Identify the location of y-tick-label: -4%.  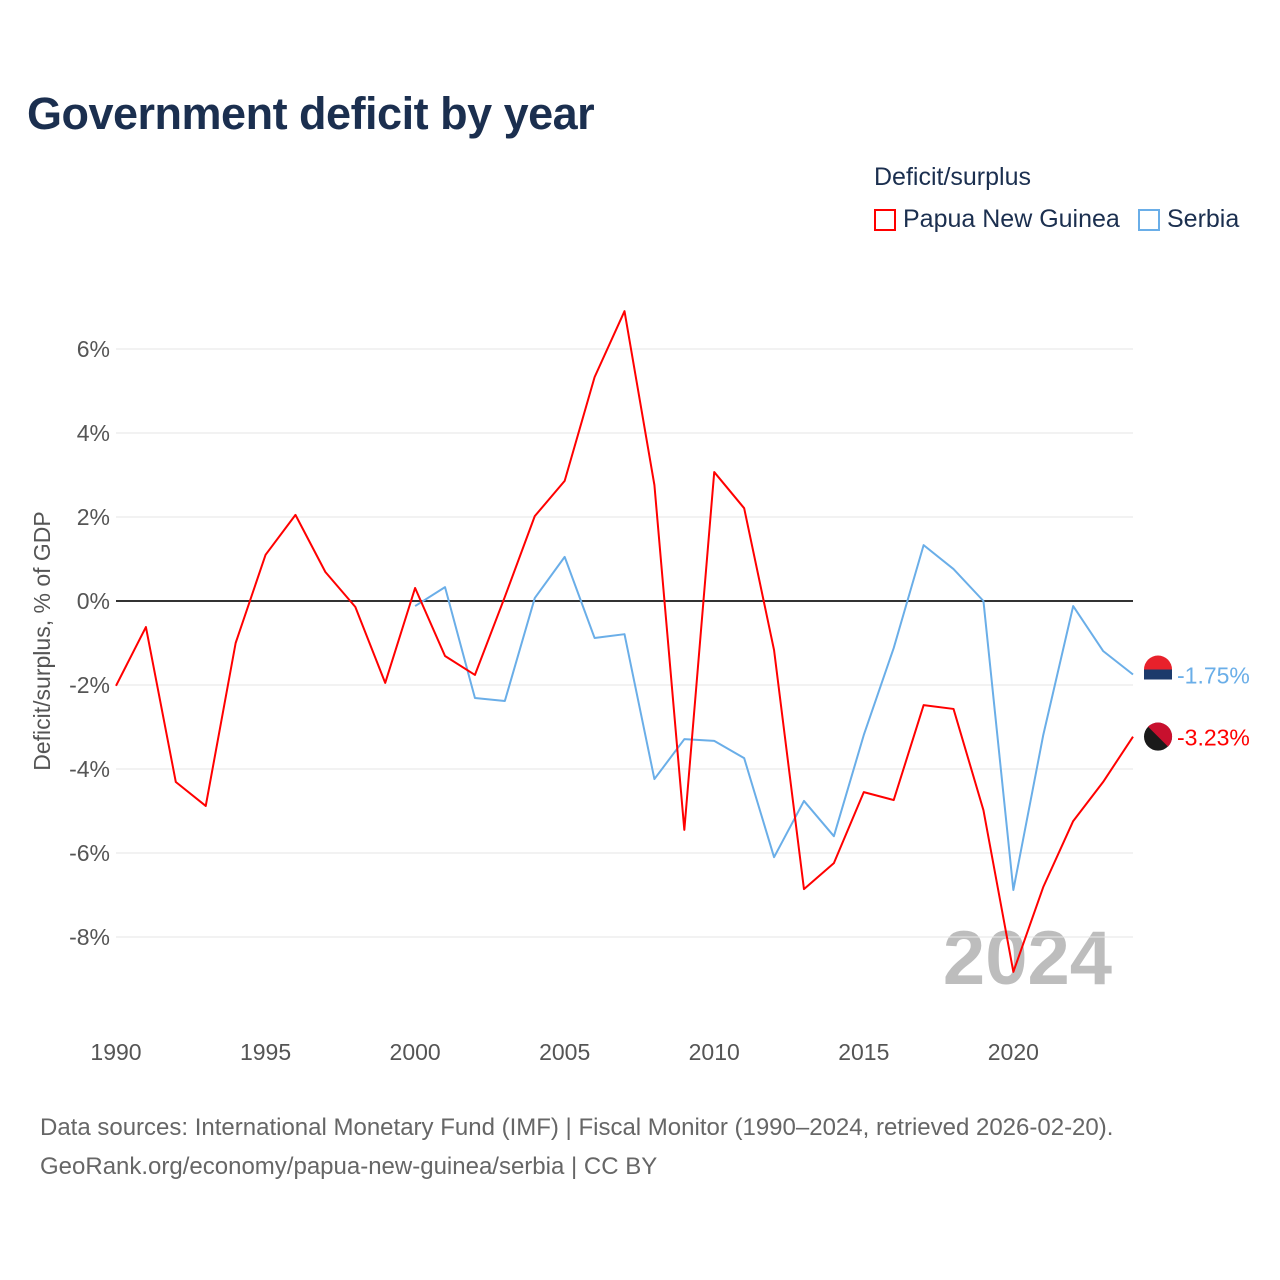
(89, 769).